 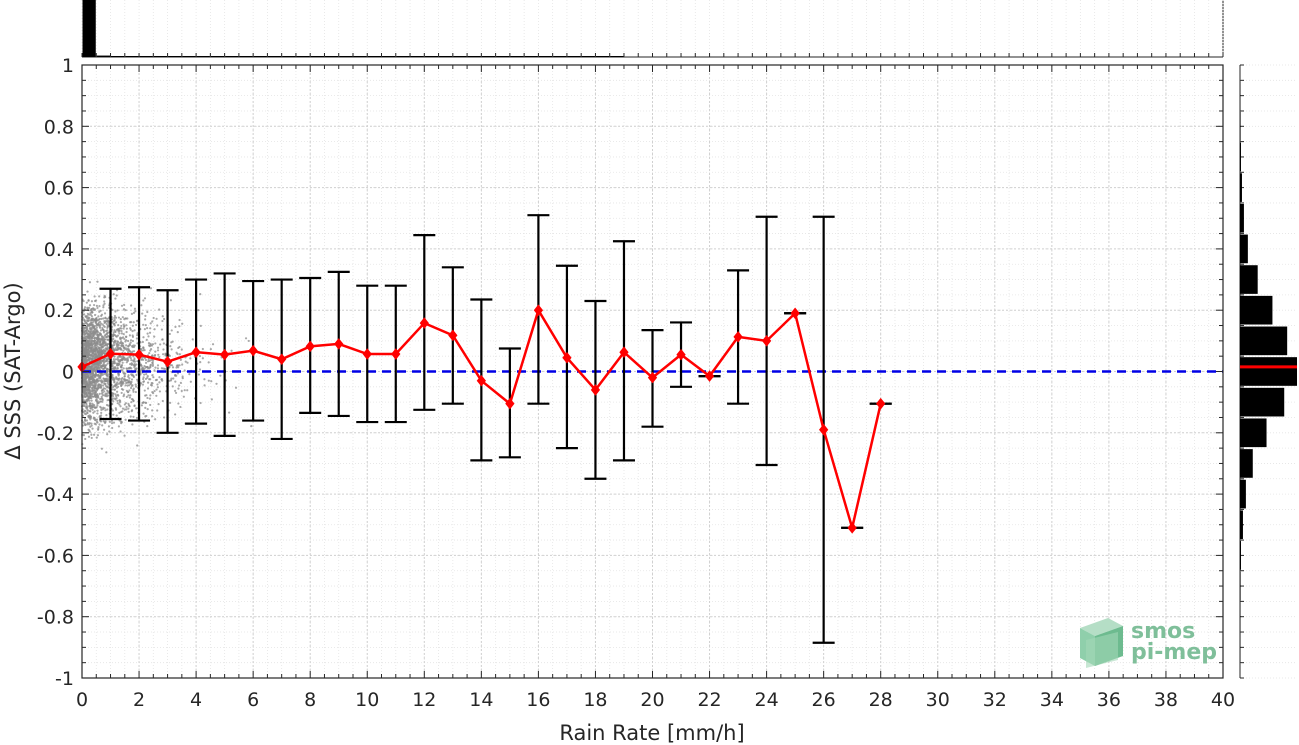 I want to click on logo-cube-icon, so click(x=1101, y=643).